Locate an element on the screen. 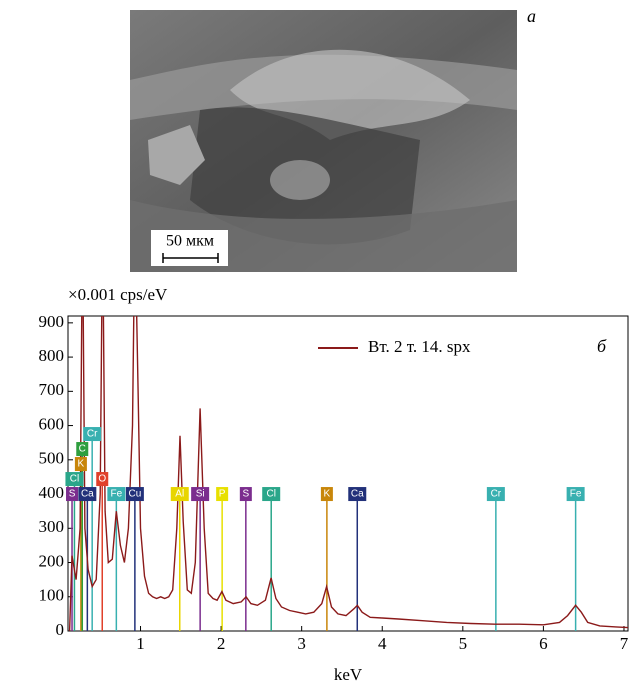 The image size is (629, 694). y-tick-label: 500 is located at coordinates (52, 458).